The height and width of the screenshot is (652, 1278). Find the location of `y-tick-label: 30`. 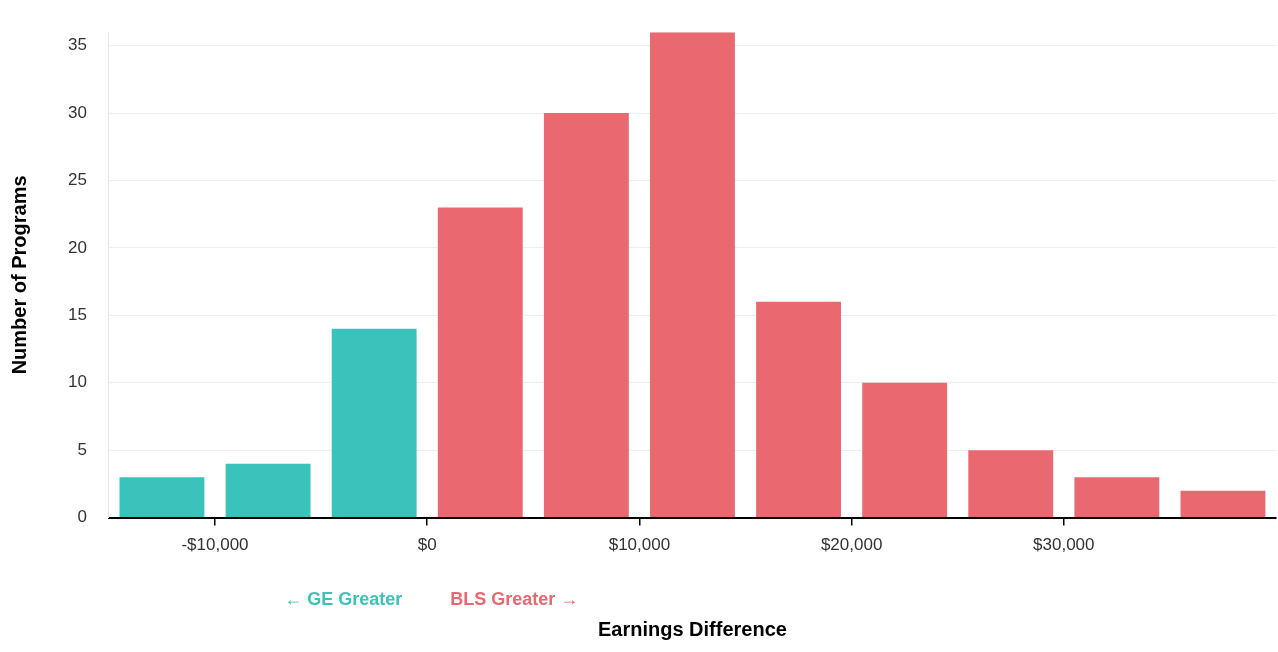

y-tick-label: 30 is located at coordinates (77, 112).